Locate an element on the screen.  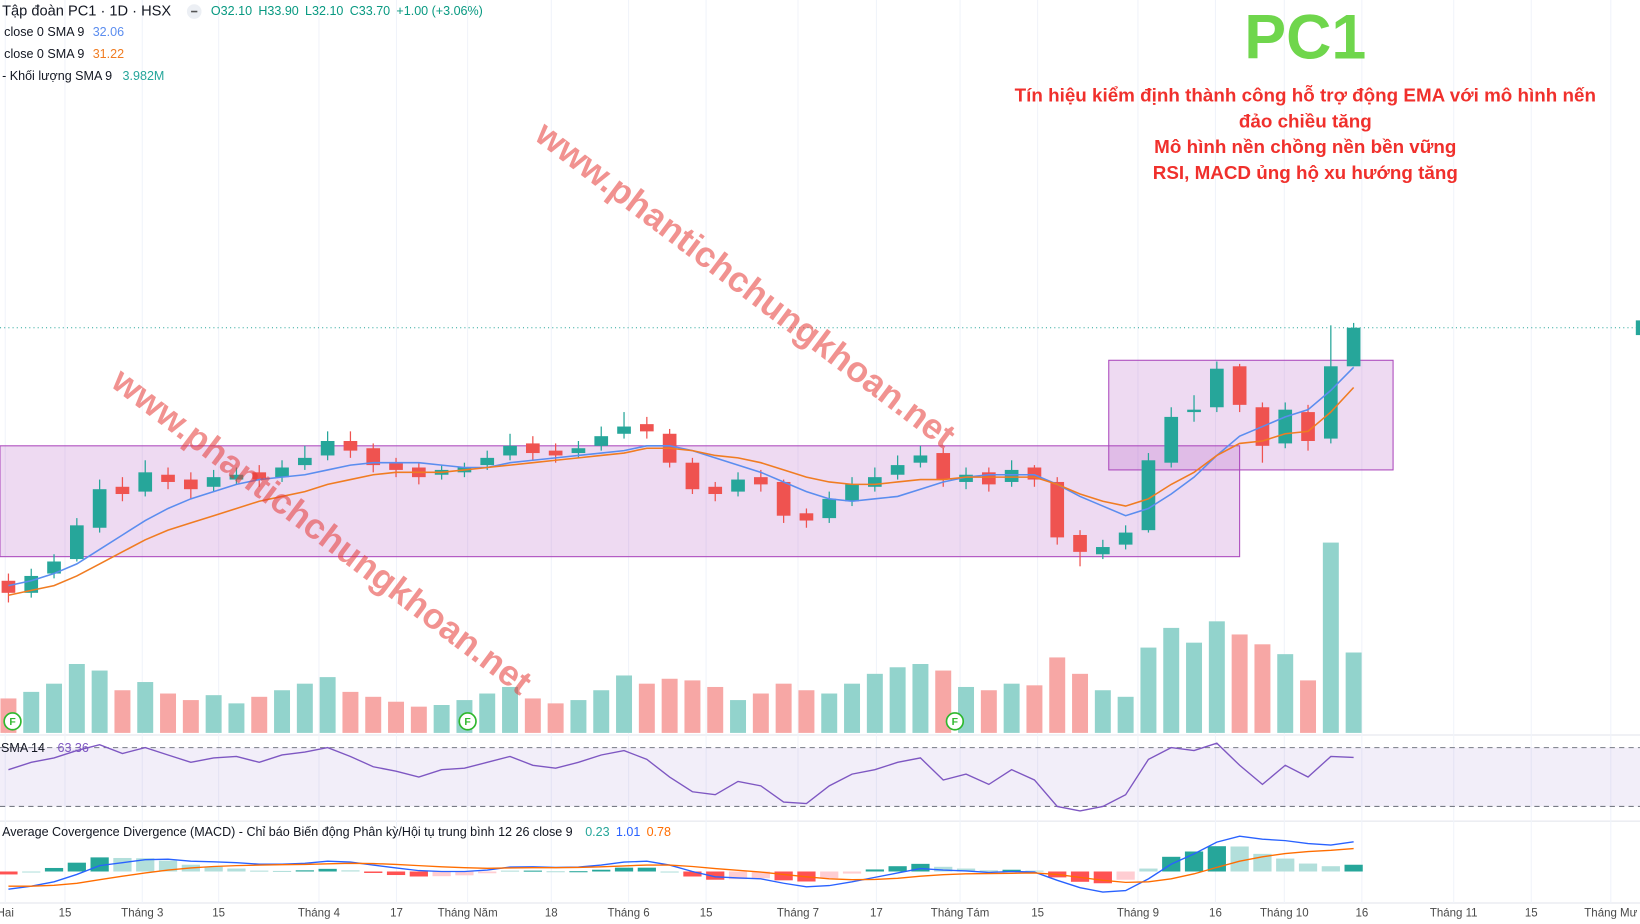
x-tick-label: Tháng 9 is located at coordinates (1138, 914).